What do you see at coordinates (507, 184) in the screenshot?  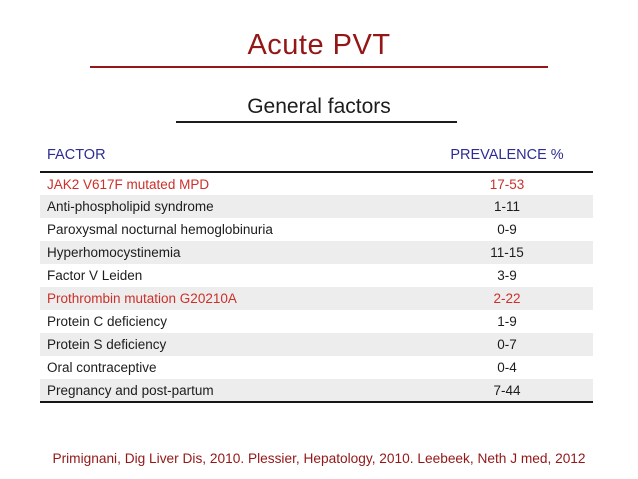 I see `prevalence-cell: 17-53` at bounding box center [507, 184].